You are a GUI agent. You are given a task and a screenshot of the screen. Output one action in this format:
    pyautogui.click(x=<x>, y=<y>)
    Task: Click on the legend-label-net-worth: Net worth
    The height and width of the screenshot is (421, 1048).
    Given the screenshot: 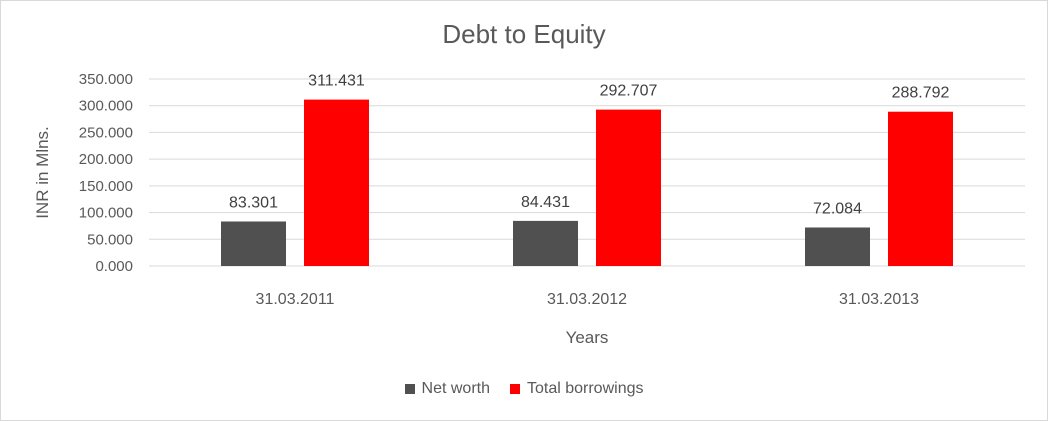 What is the action you would take?
    pyautogui.click(x=455, y=388)
    